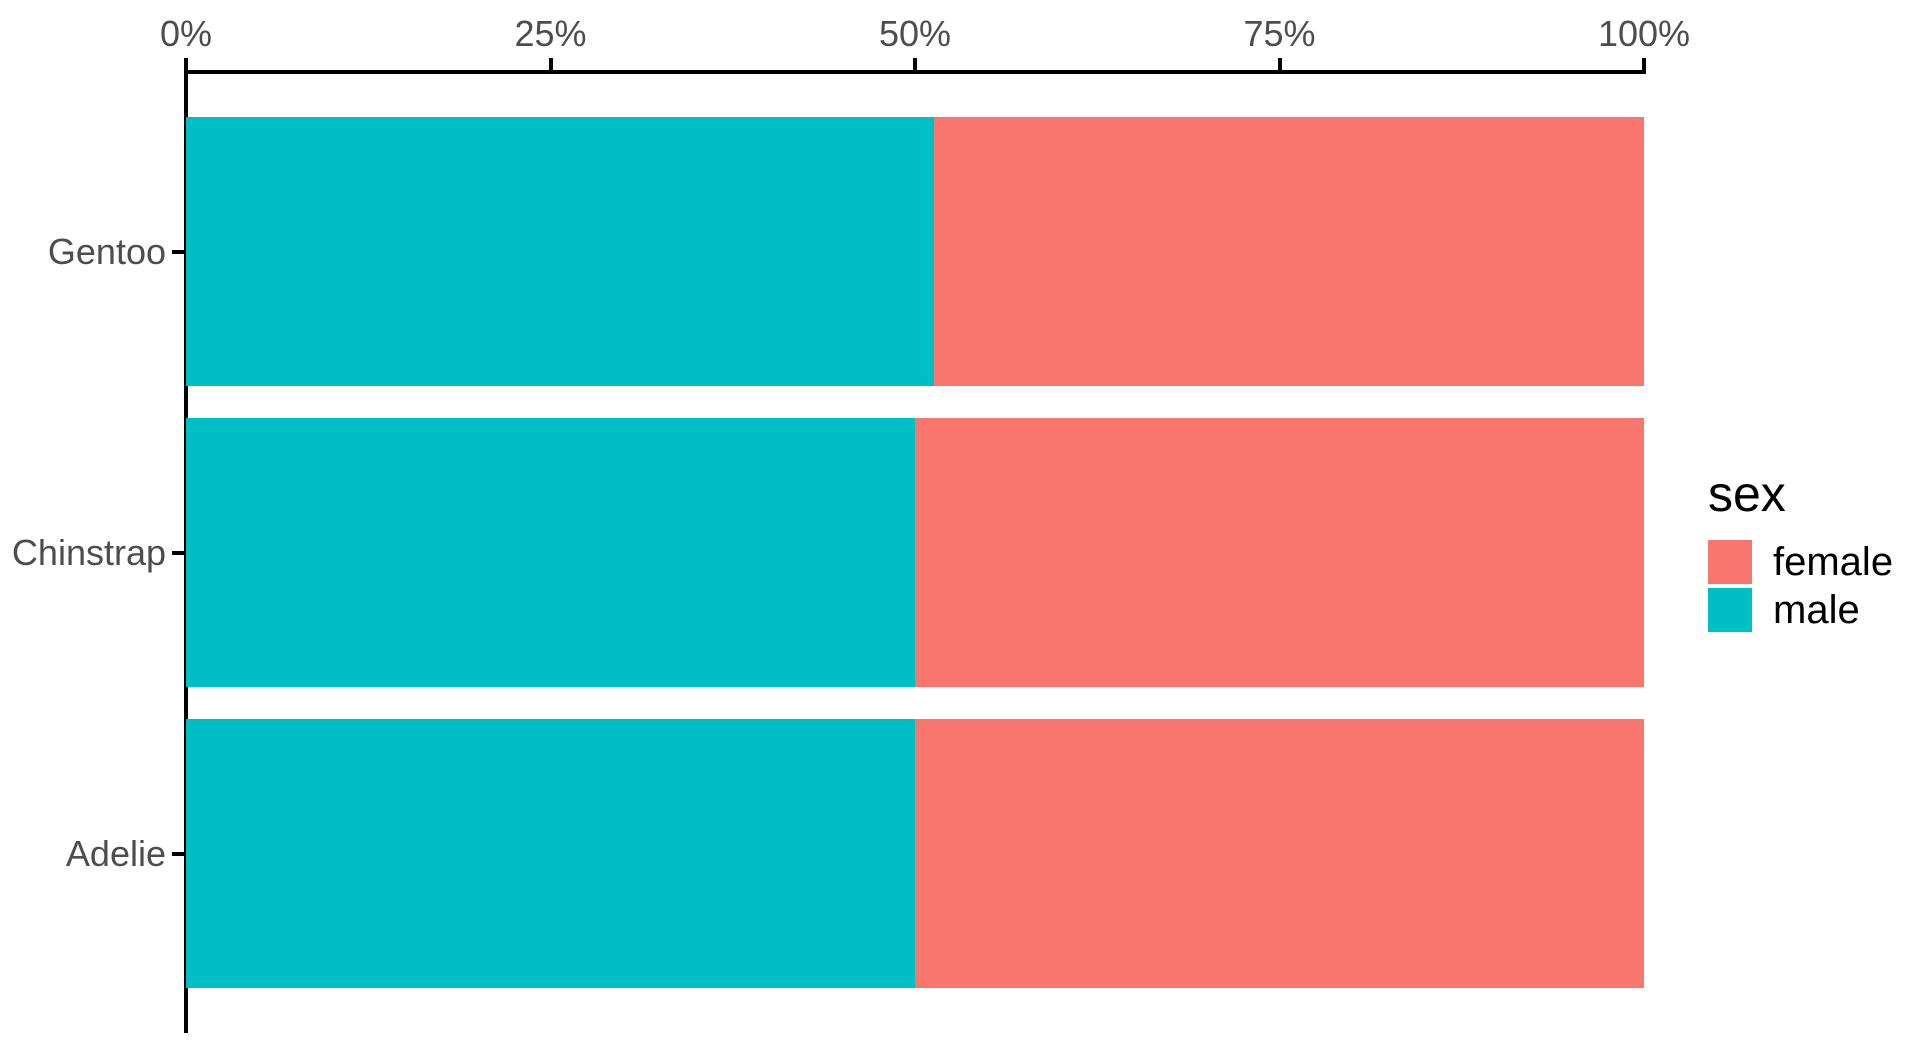 The width and height of the screenshot is (1920, 1056). I want to click on x-axis-tick-label: 100%, so click(1644, 33).